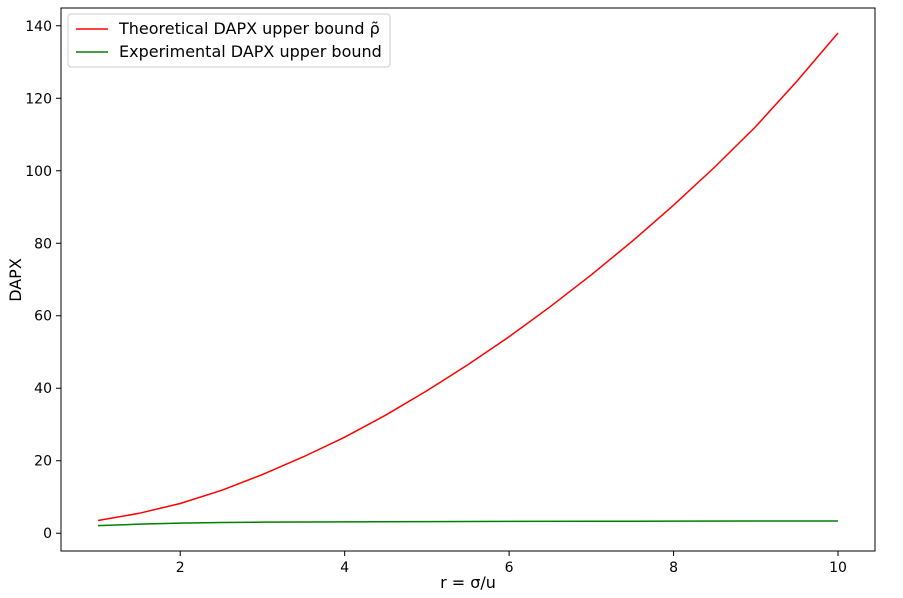  Describe the element at coordinates (249, 28) in the screenshot. I see `legend-label-theoretical: Theoretical DAPX upper bound ρ̃` at that location.